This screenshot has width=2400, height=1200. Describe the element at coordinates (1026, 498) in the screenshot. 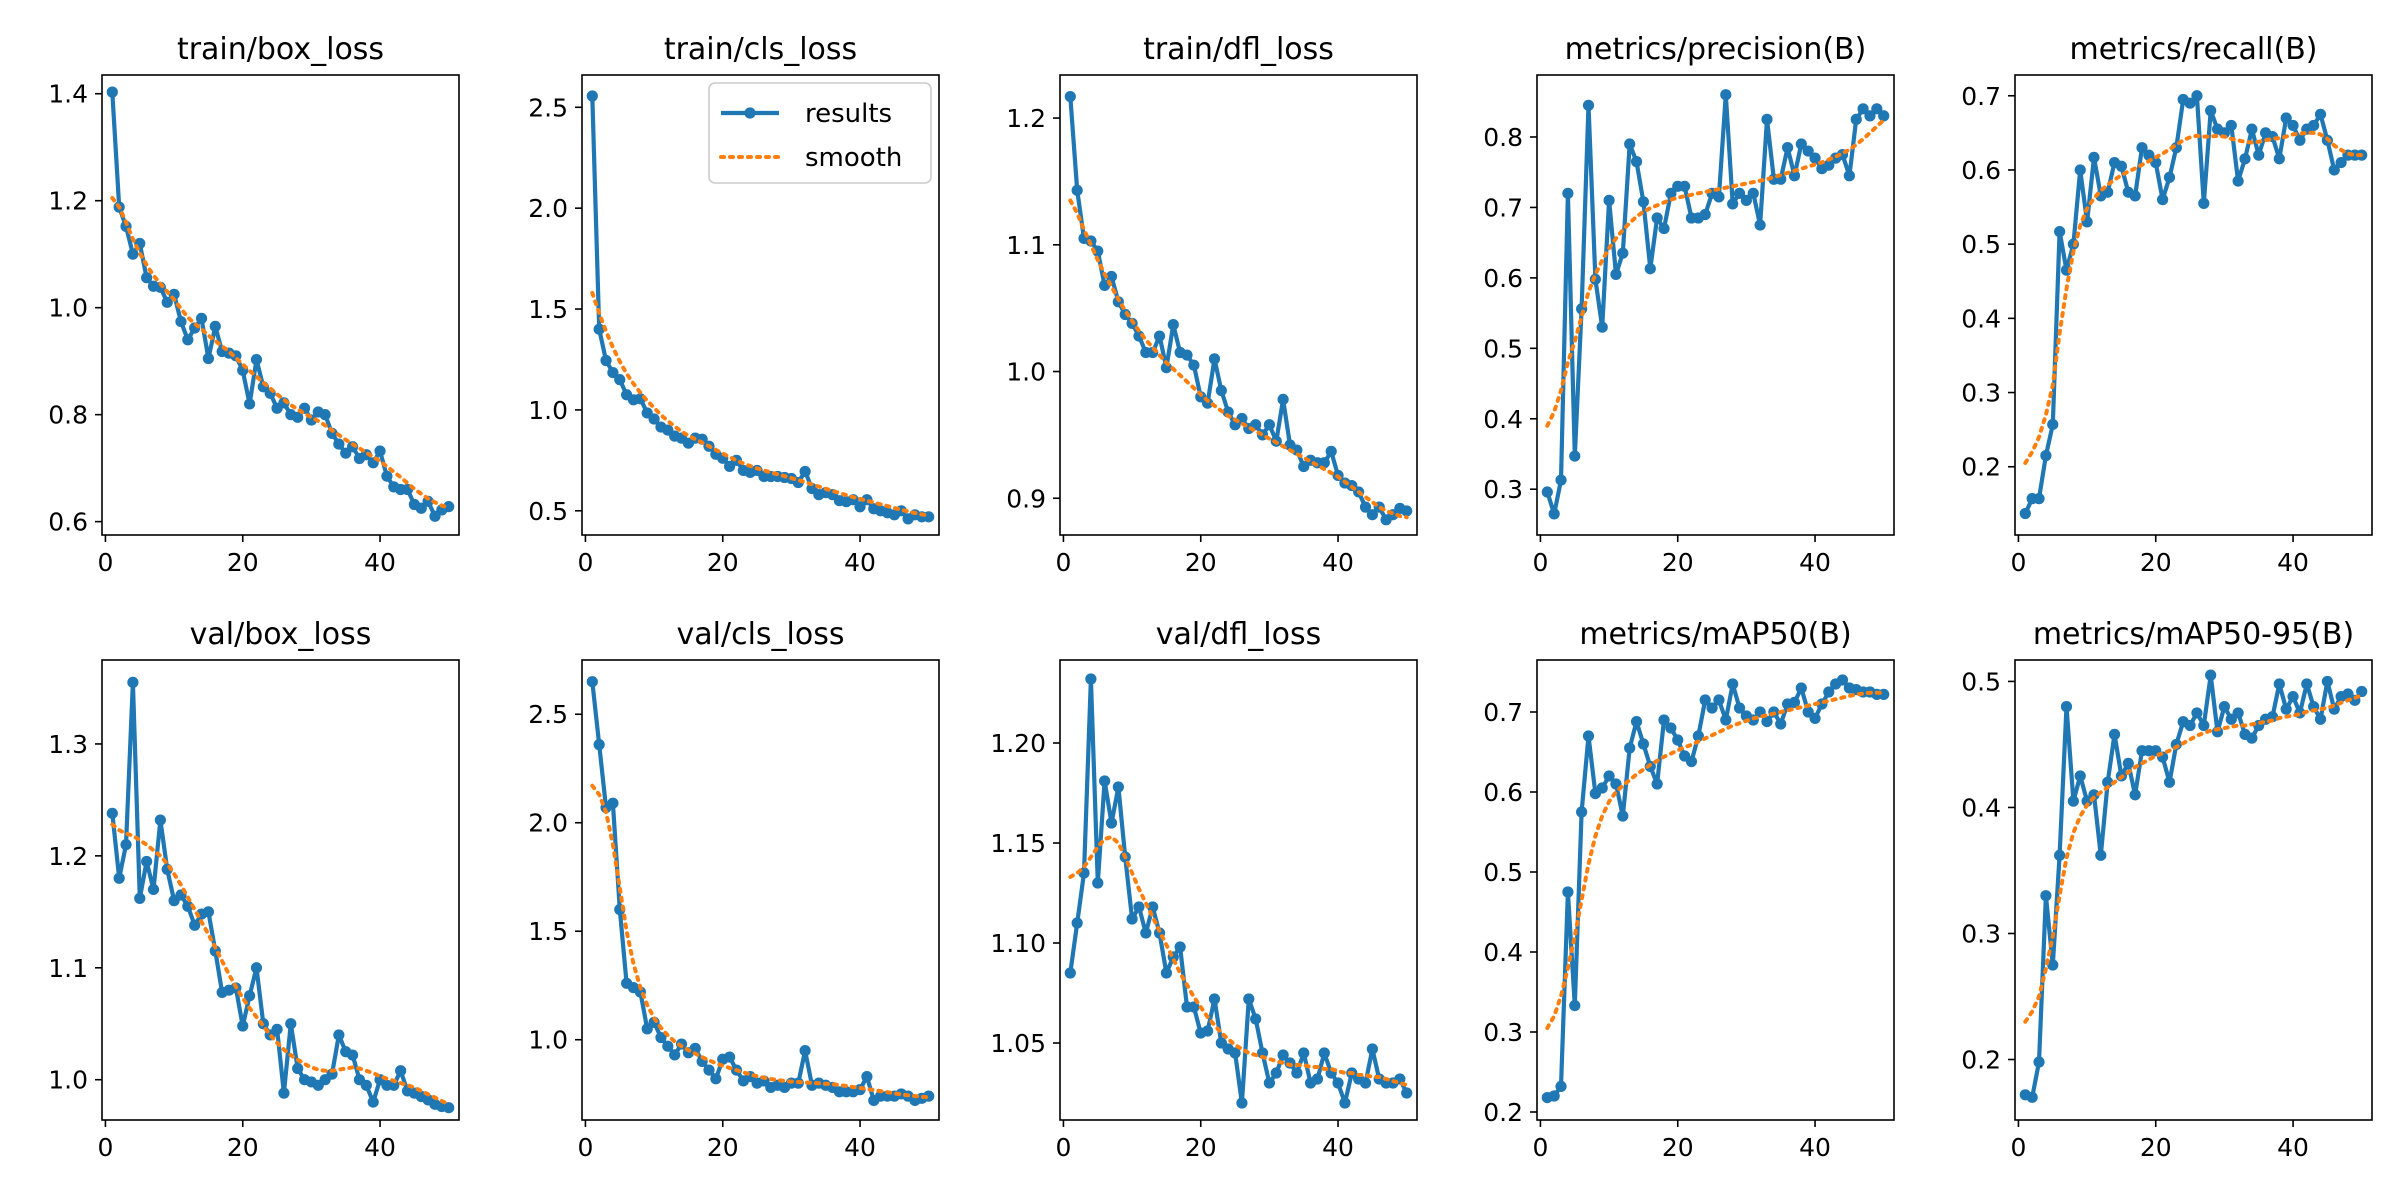

I see `y-tick-label: 0.9` at that location.